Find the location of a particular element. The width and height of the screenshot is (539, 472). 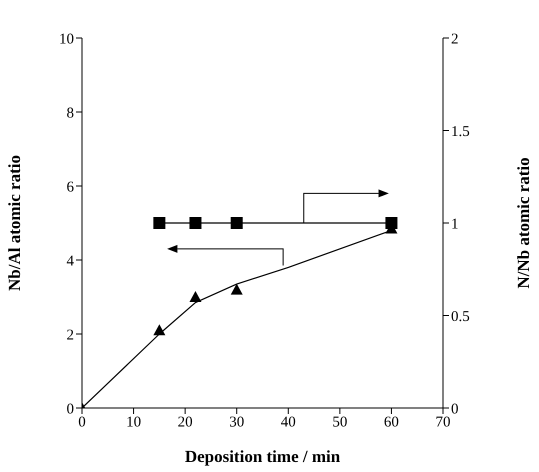

y-axis-title: Nb/Al atomic ratio is located at coordinates (14, 223).